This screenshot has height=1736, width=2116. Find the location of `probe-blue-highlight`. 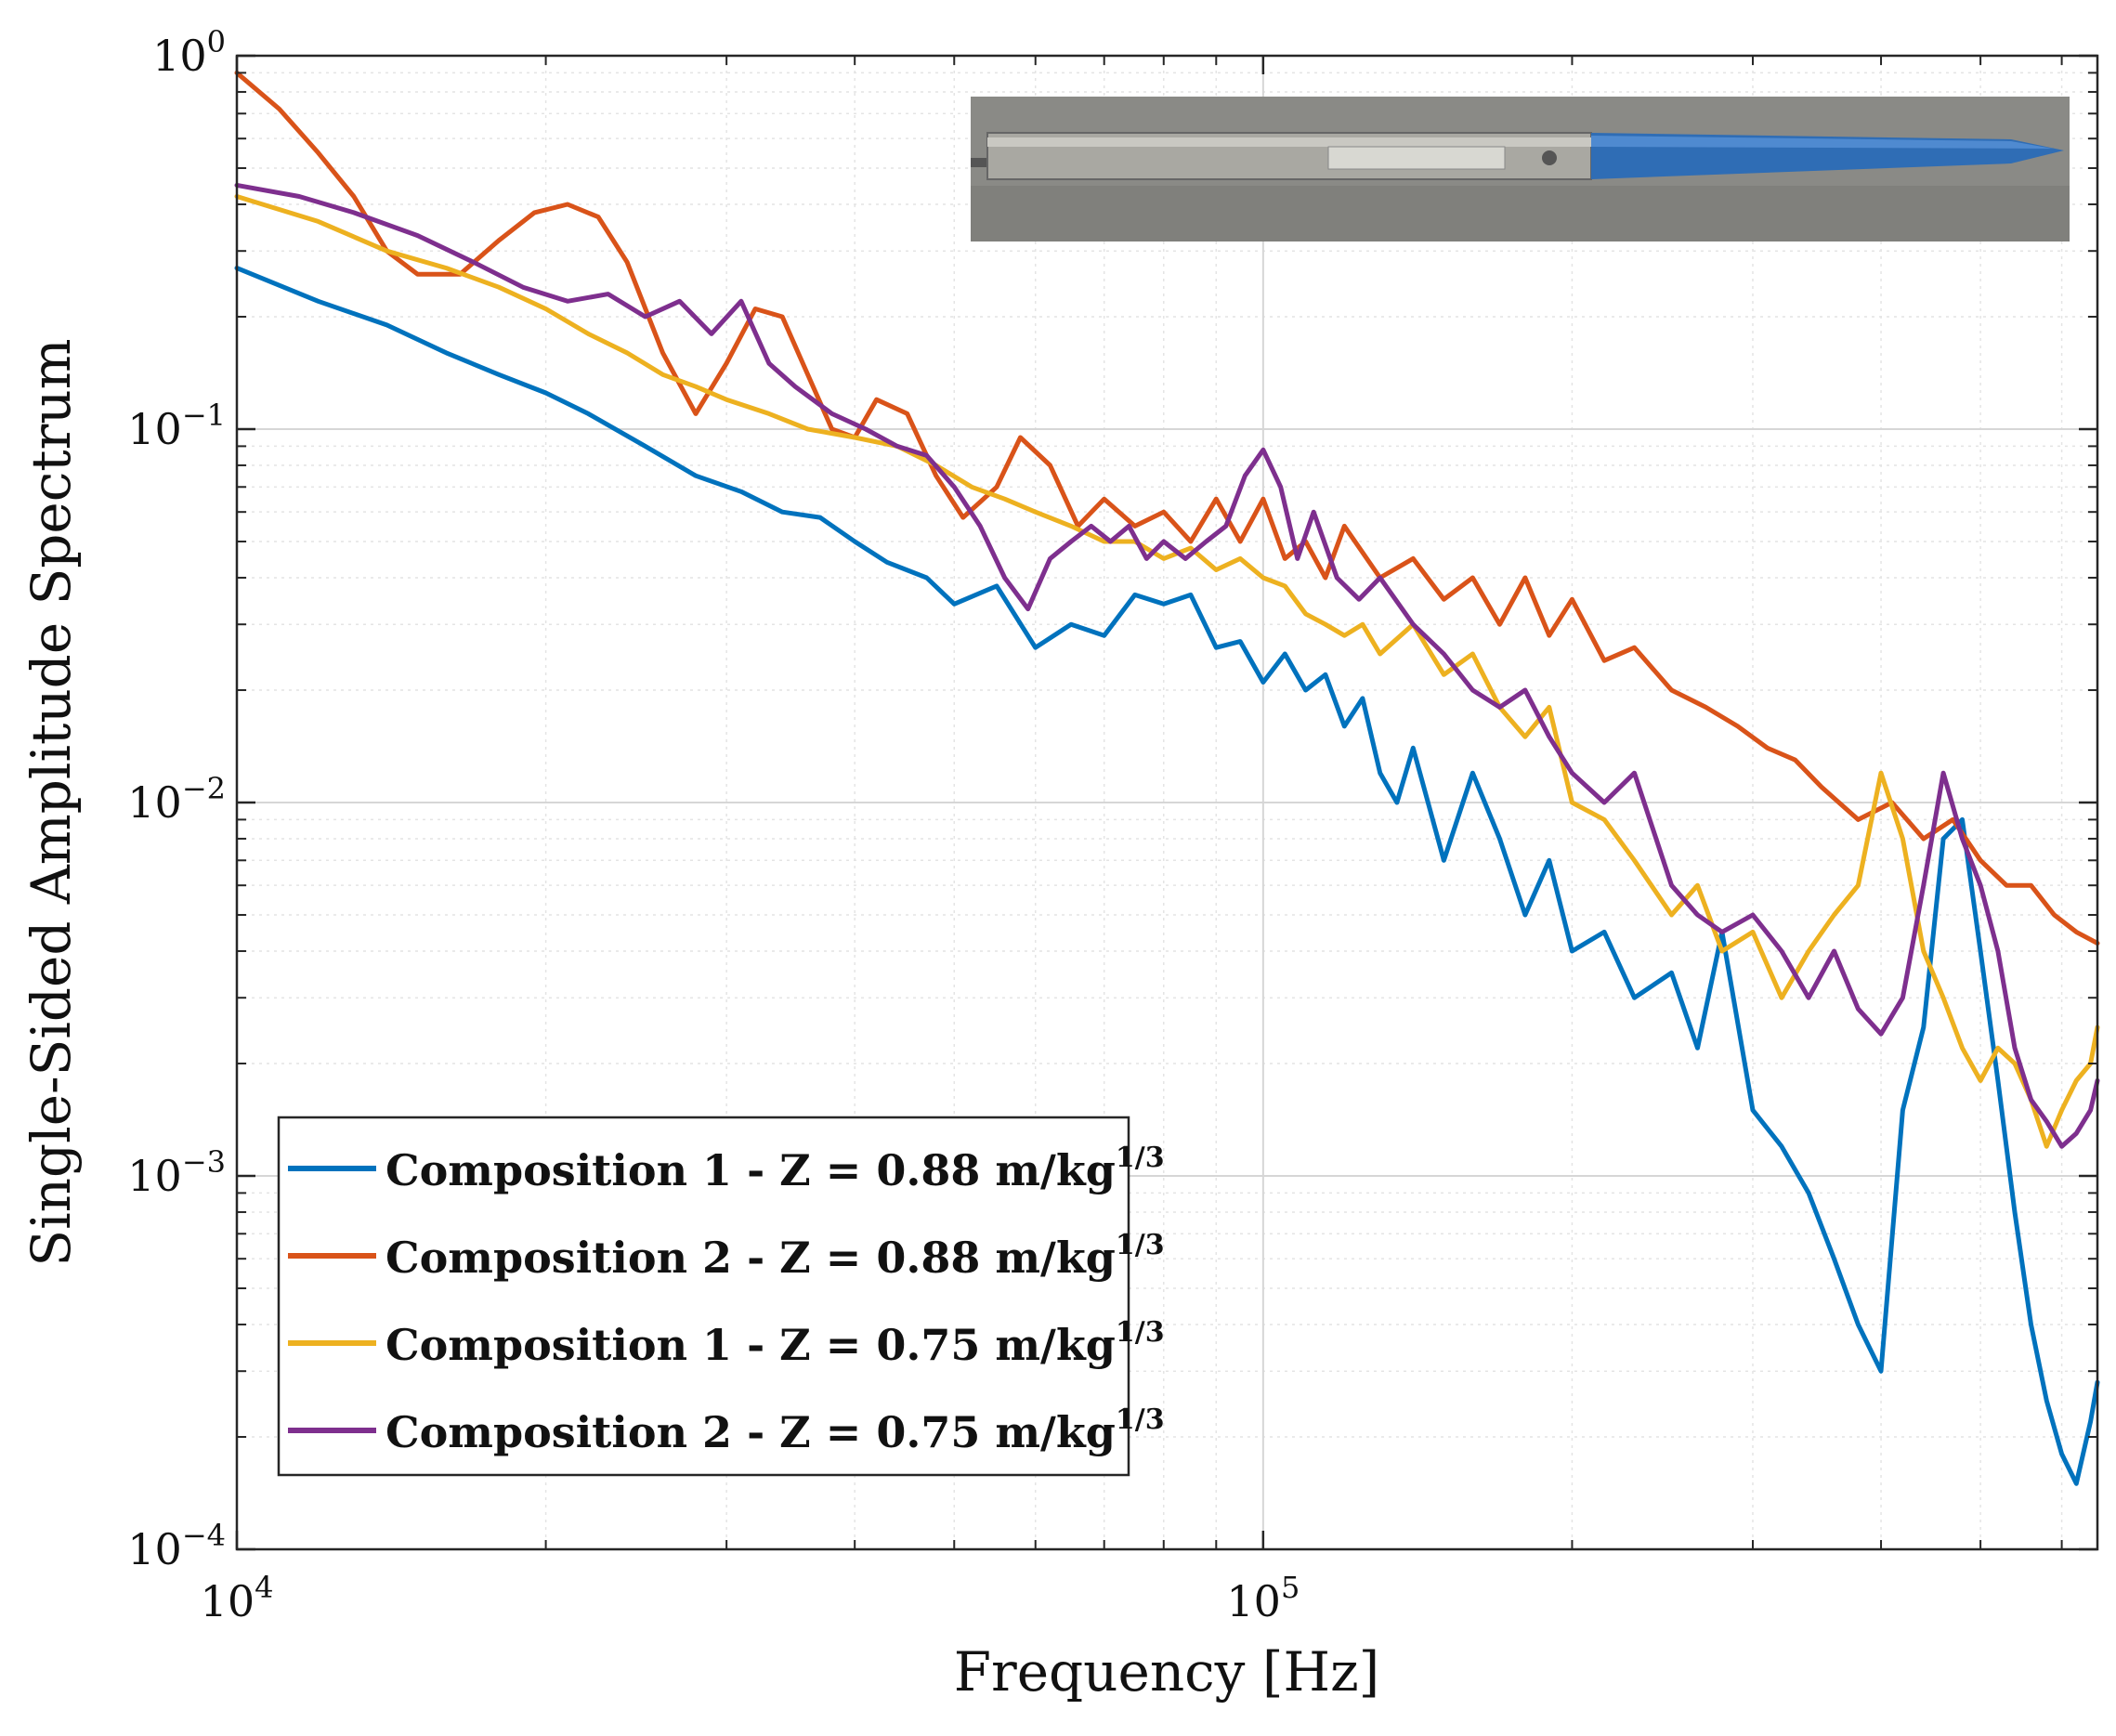

probe-blue-highlight is located at coordinates (1822, 143).